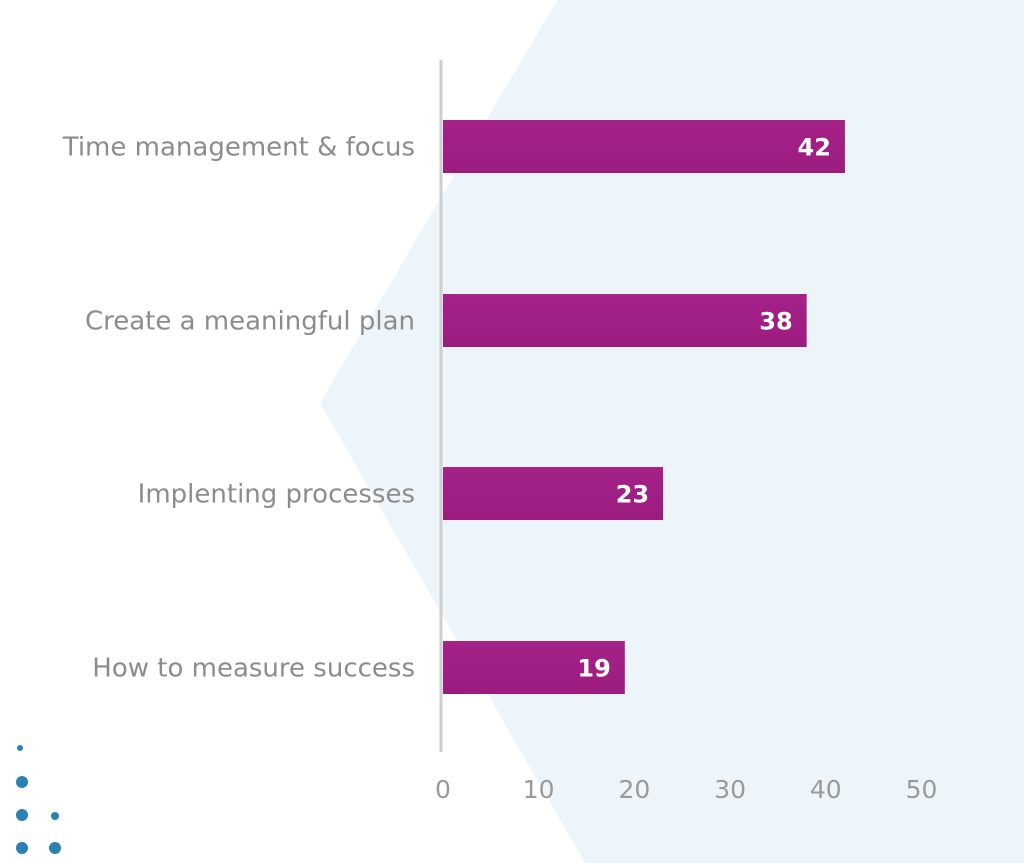  What do you see at coordinates (276, 495) in the screenshot?
I see `category-label-3: Implenting processes` at bounding box center [276, 495].